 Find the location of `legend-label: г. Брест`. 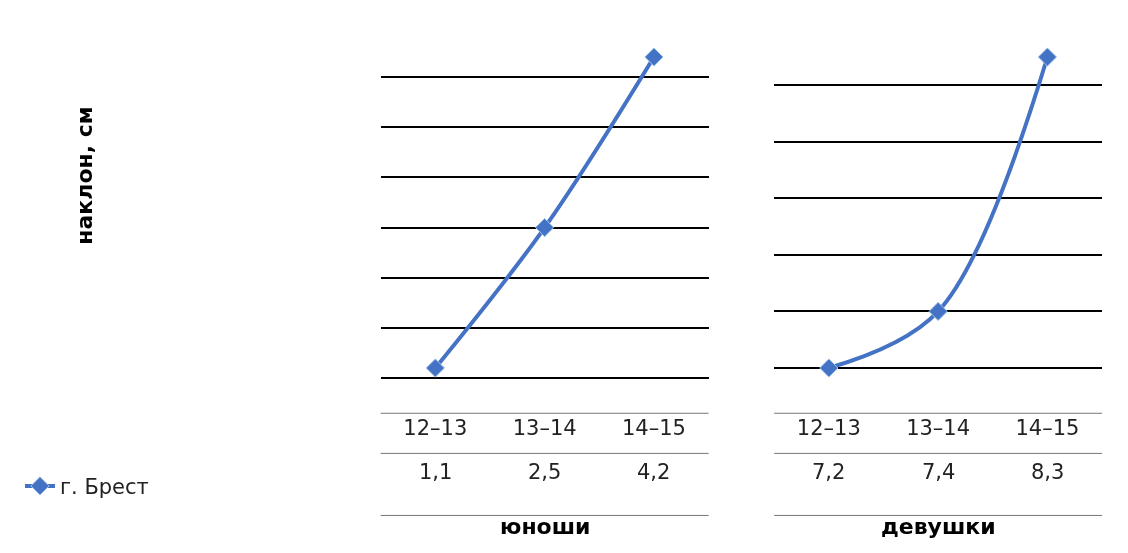

legend-label: г. Брест is located at coordinates (104, 487).